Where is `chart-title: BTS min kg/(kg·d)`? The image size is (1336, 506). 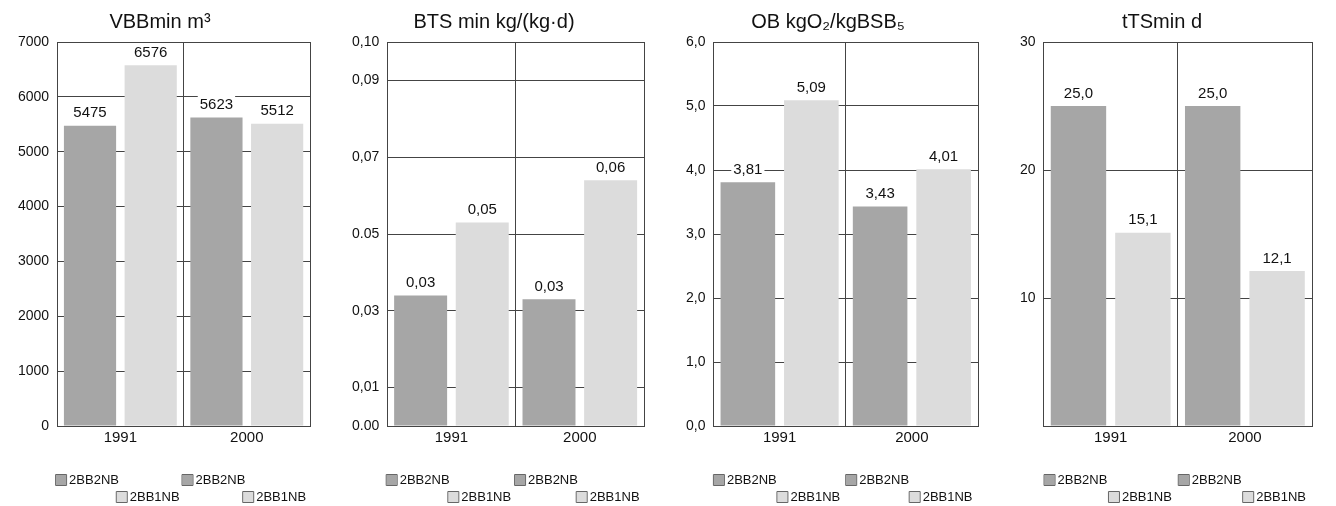 chart-title: BTS min kg/(kg·d) is located at coordinates (494, 20).